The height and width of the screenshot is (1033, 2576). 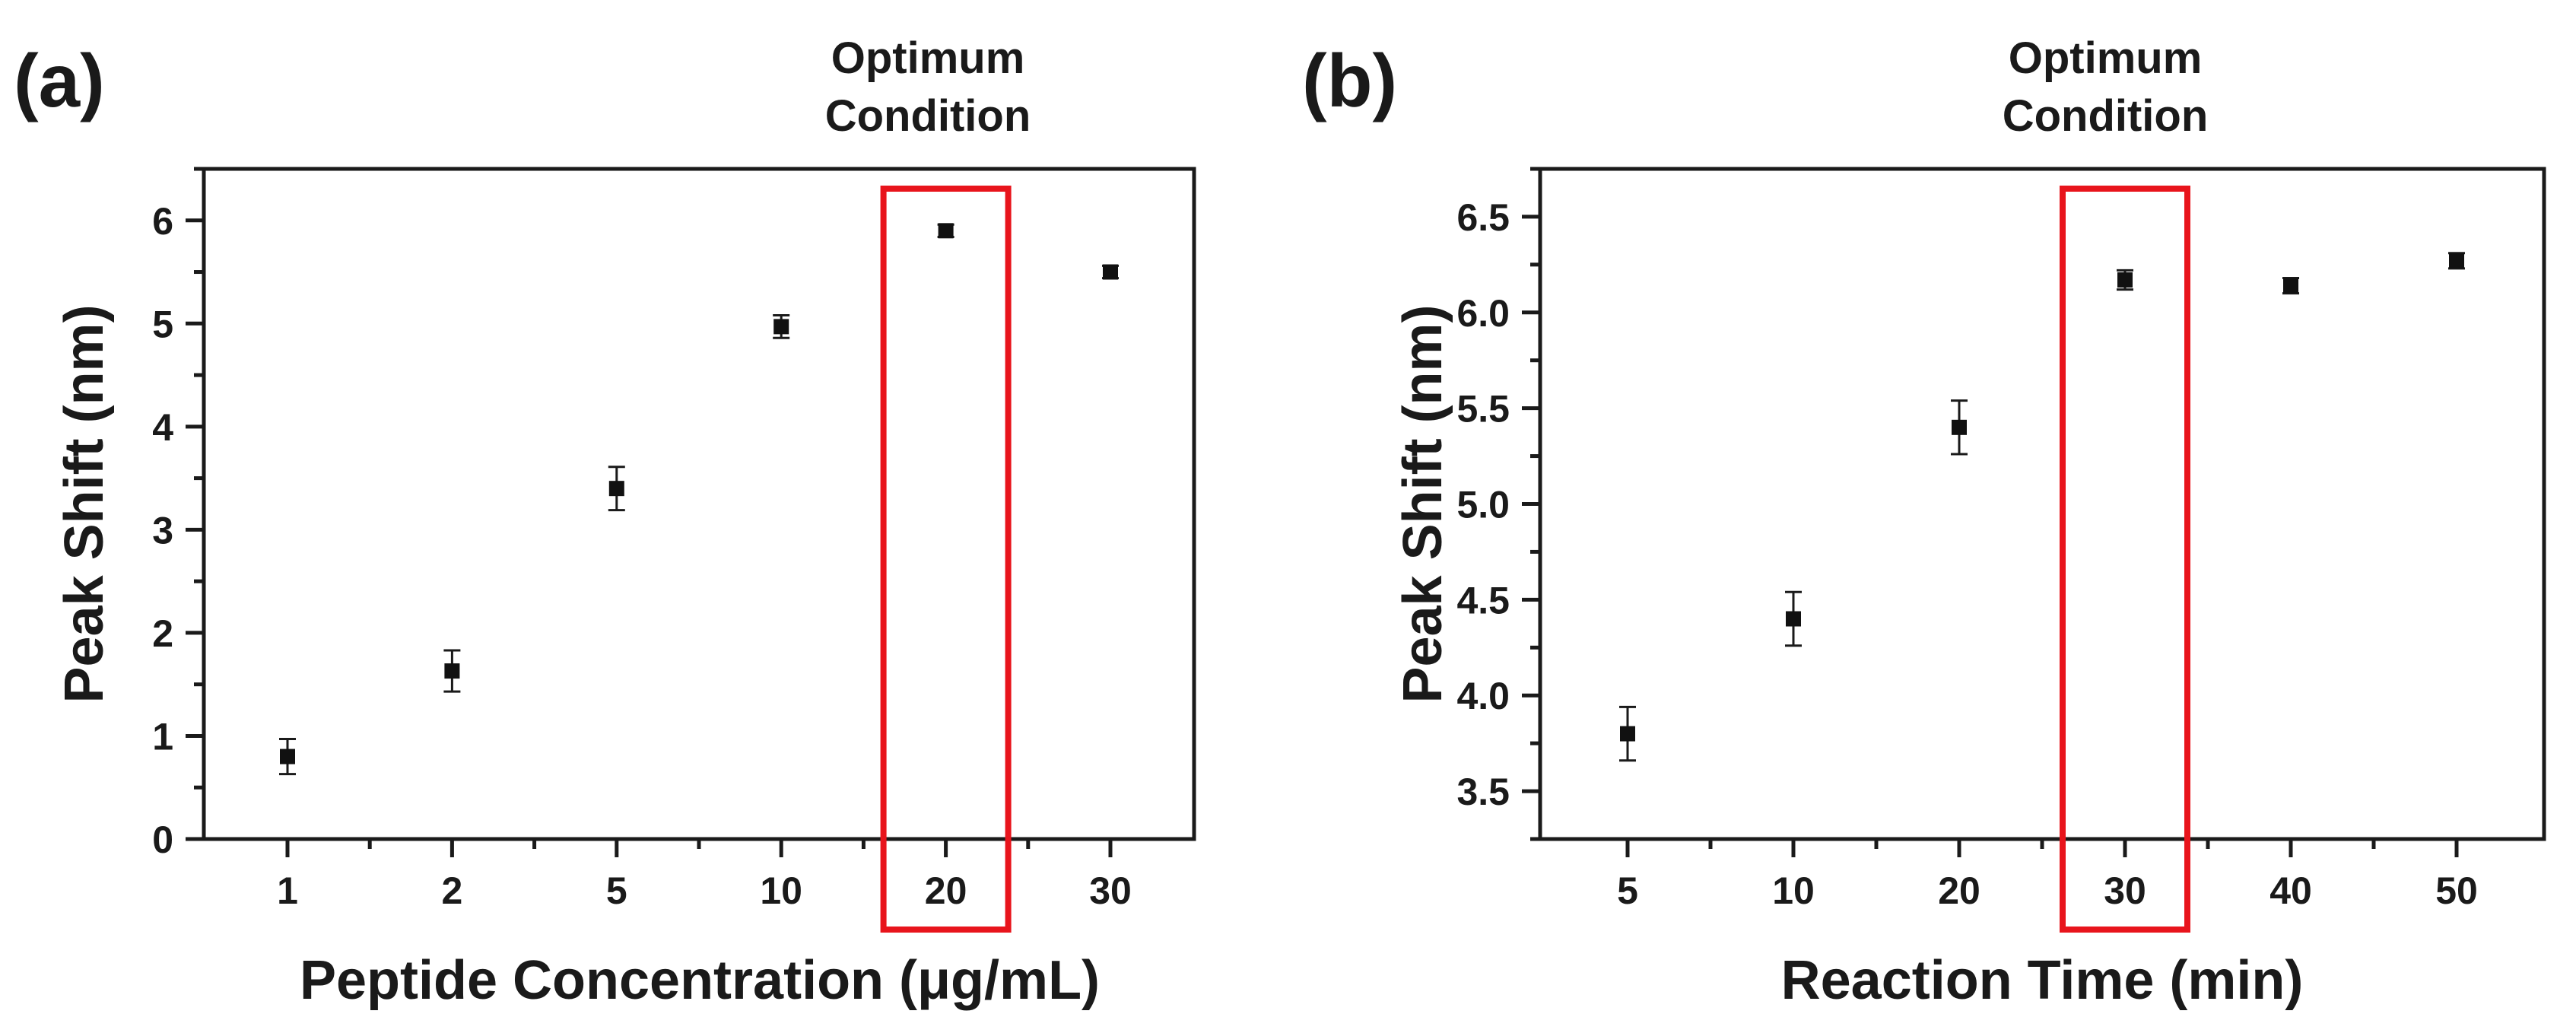 What do you see at coordinates (162, 530) in the screenshot?
I see `y-tick-label: 3` at bounding box center [162, 530].